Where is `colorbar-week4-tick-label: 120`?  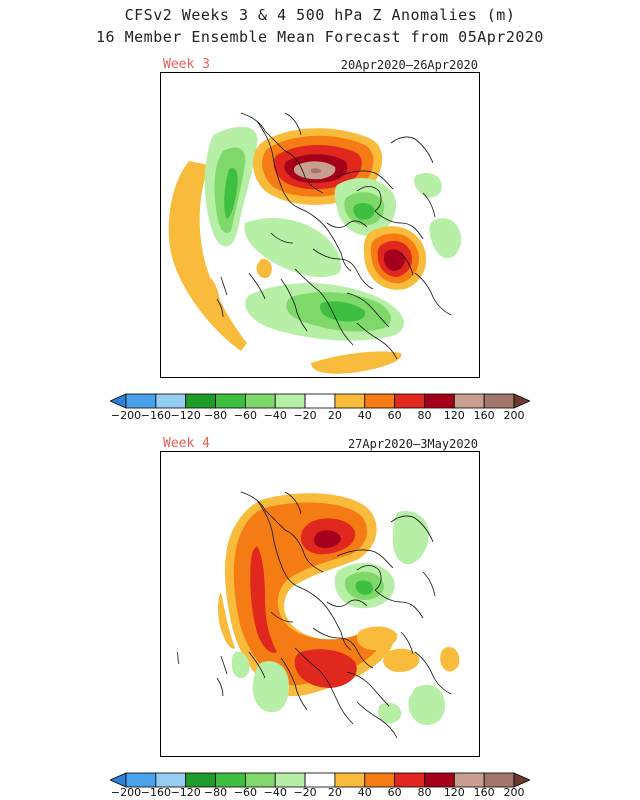 colorbar-week4-tick-label: 120 is located at coordinates (454, 792).